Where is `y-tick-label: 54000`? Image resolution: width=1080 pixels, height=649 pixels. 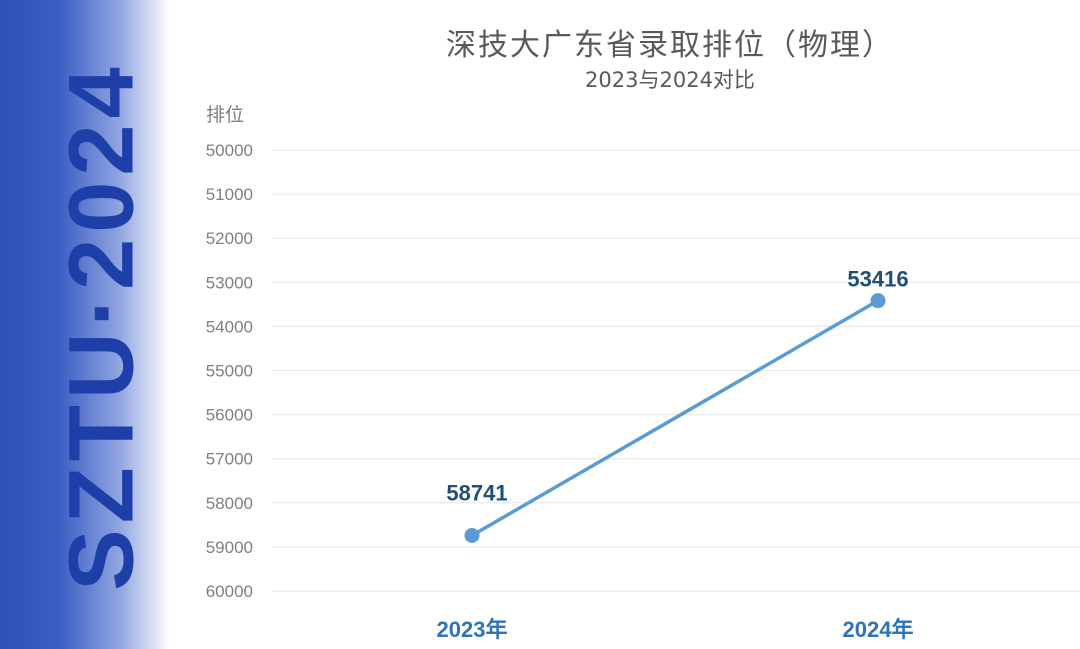 y-tick-label: 54000 is located at coordinates (229, 326).